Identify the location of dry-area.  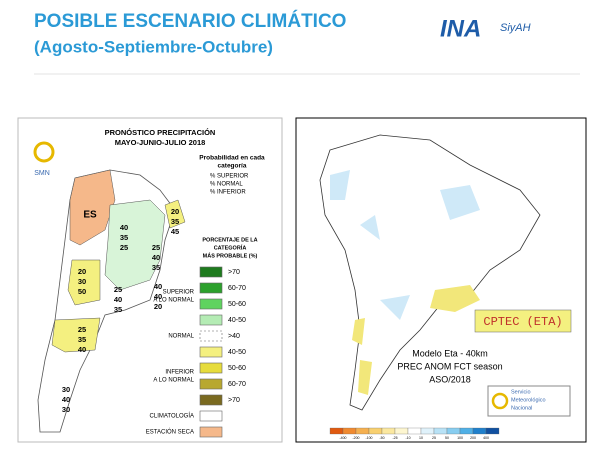
(416, 340).